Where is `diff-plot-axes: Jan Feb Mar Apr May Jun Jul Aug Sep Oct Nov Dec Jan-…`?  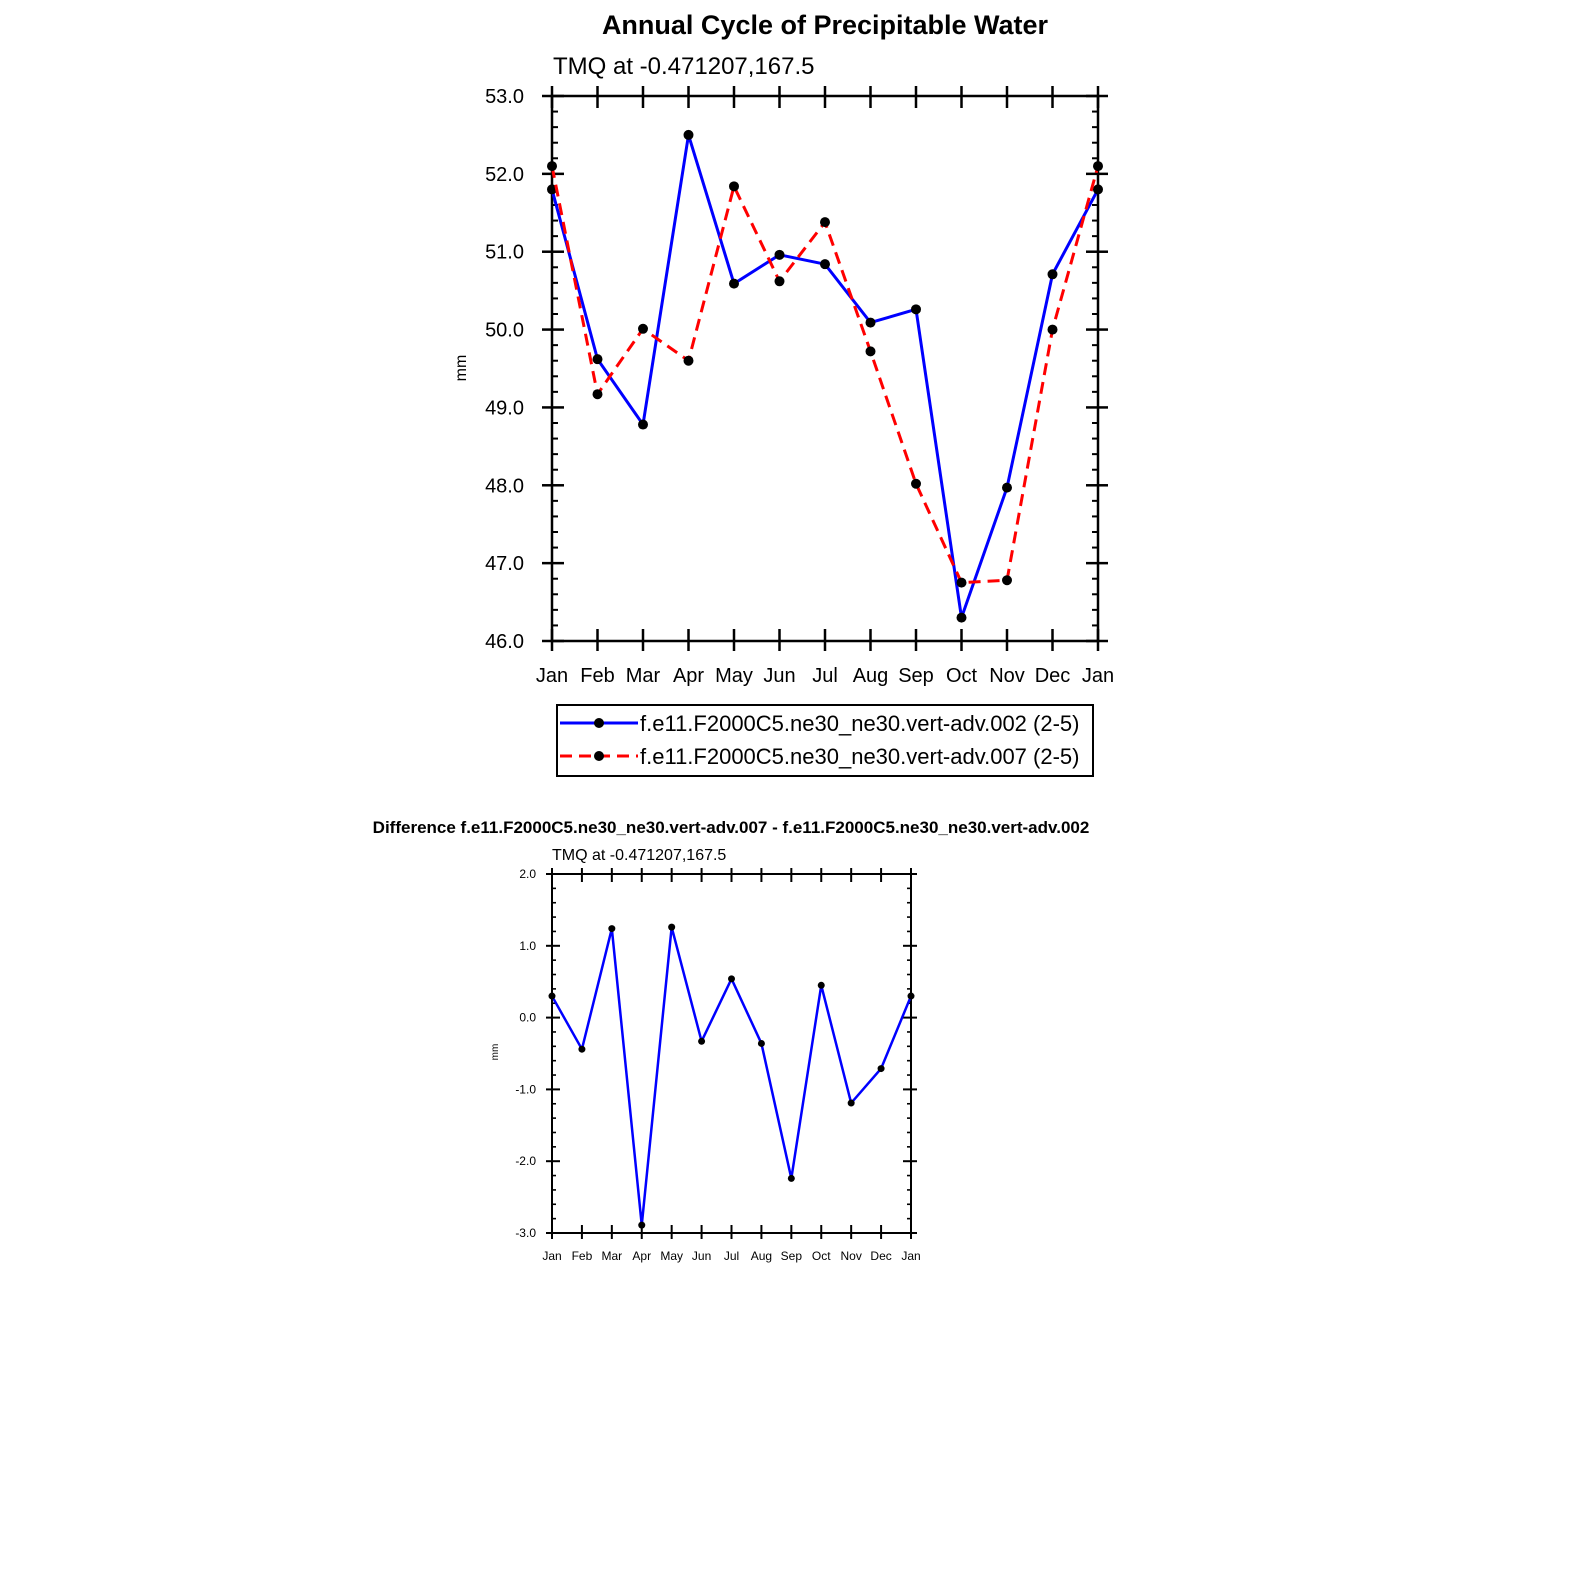 diff-plot-axes: Jan Feb Mar Apr May Jun Jul Aug Sep Oct Nov Dec Jan-… is located at coordinates (717, 1065).